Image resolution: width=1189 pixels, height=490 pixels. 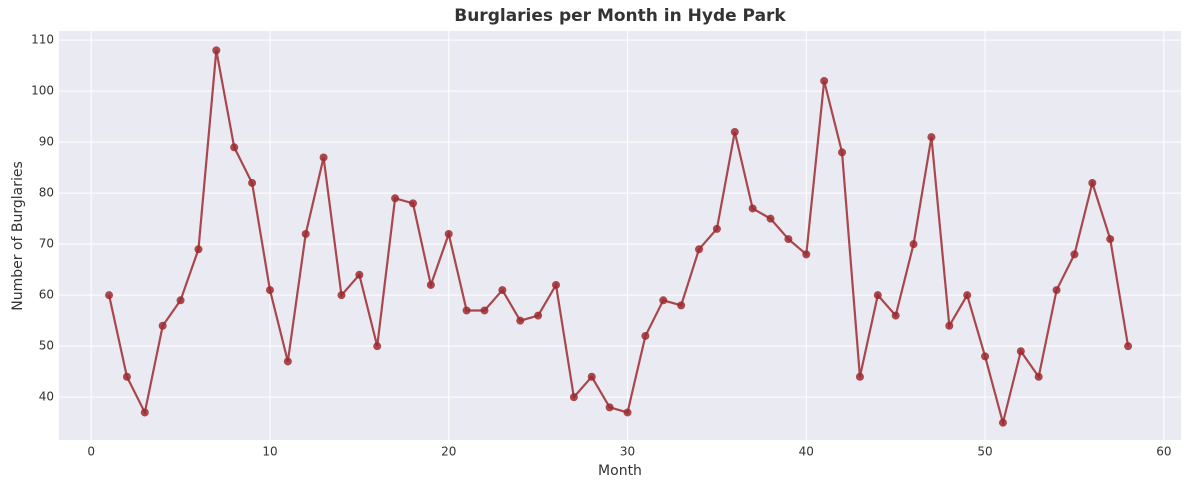 What do you see at coordinates (1163, 452) in the screenshot?
I see `x-tick-label: 60` at bounding box center [1163, 452].